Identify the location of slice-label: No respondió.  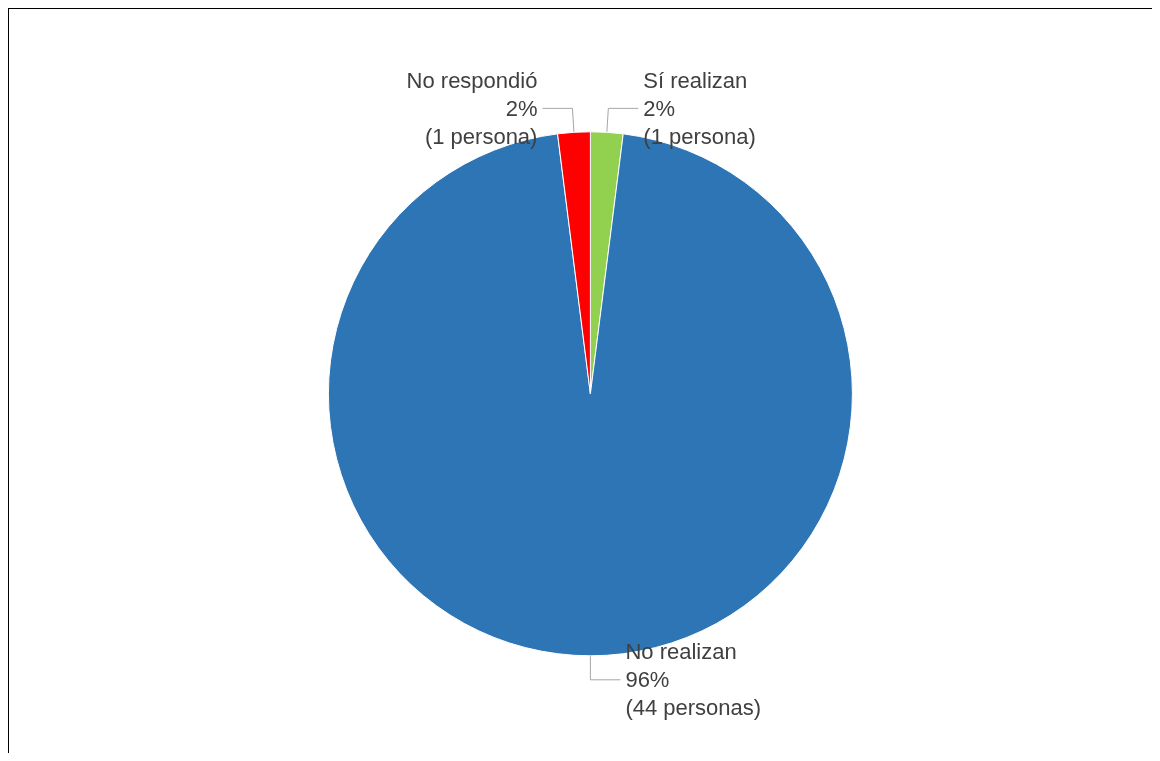
(472, 80).